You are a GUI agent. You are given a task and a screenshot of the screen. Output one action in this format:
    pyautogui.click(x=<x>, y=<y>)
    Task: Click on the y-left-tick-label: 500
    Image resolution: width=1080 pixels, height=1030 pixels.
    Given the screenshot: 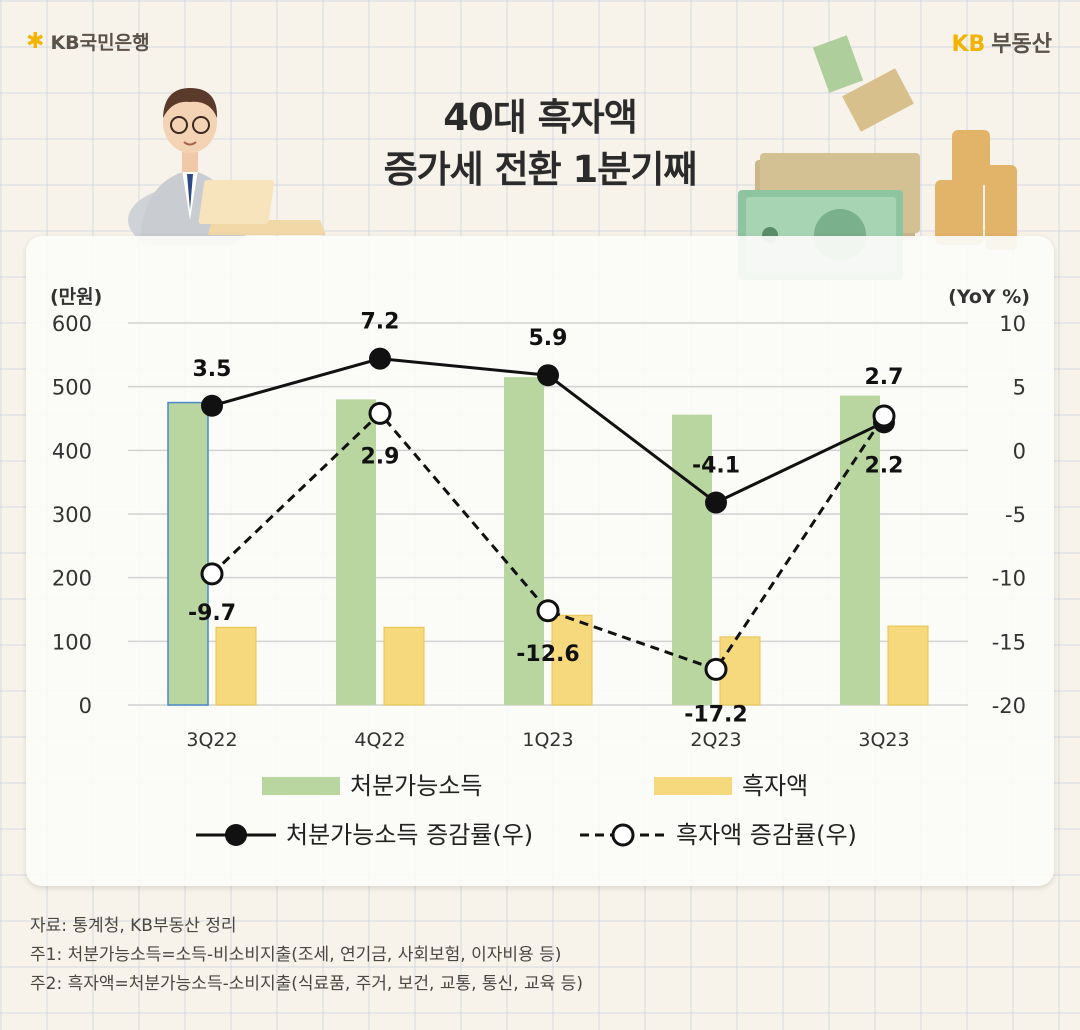 What is the action you would take?
    pyautogui.click(x=72, y=388)
    